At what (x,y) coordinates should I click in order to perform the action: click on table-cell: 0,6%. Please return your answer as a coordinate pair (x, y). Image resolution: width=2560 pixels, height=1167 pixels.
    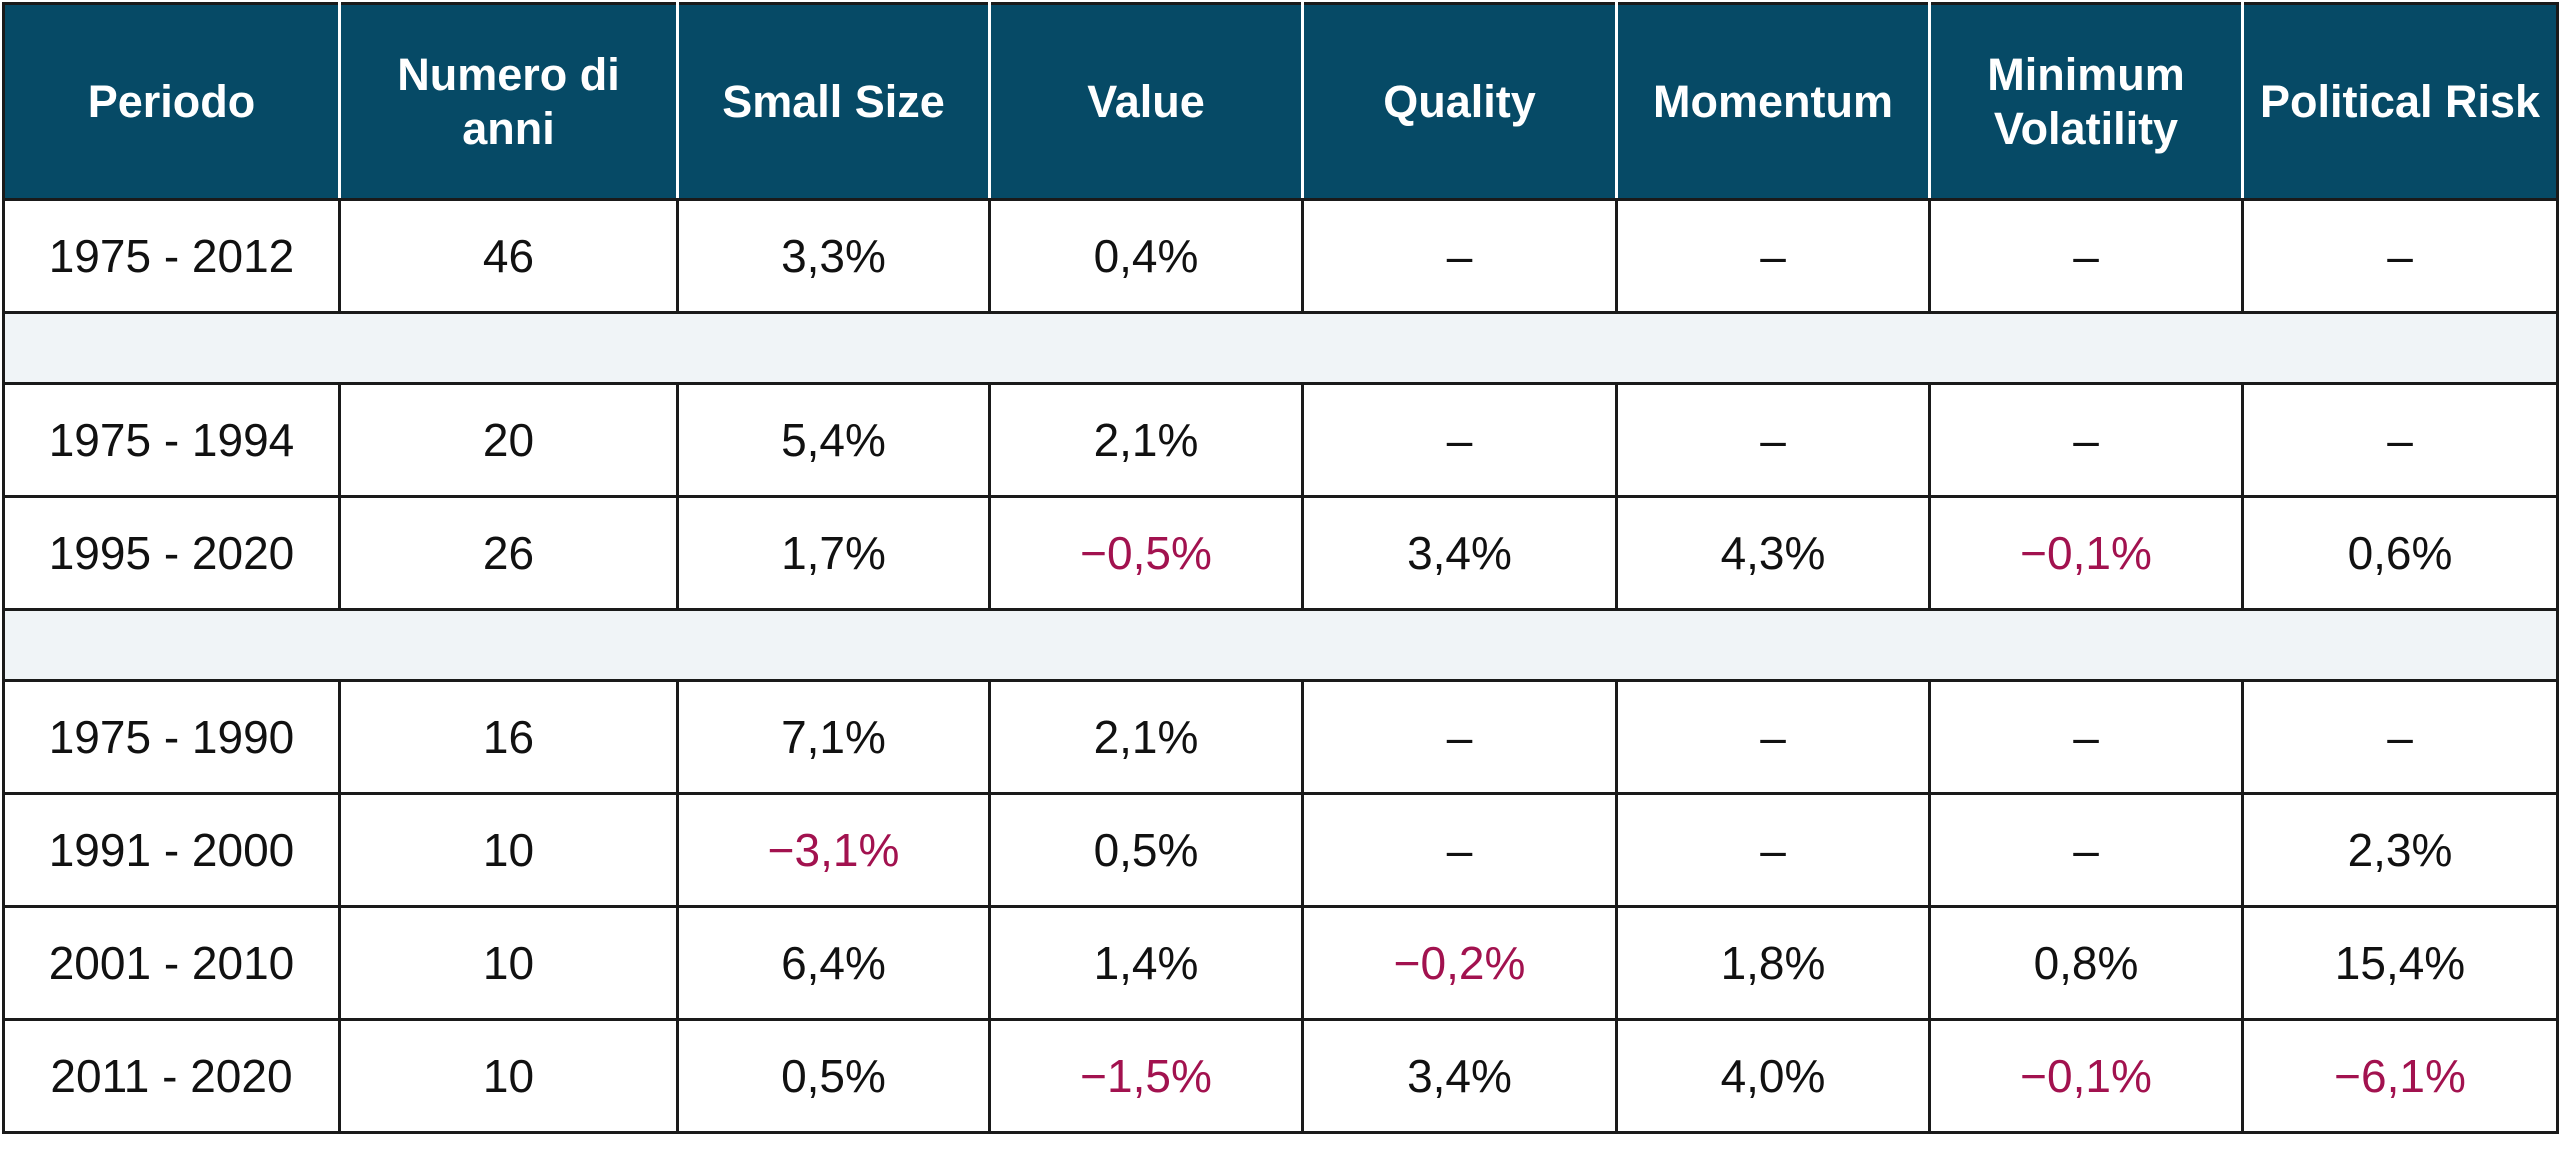
    Looking at the image, I should click on (2400, 553).